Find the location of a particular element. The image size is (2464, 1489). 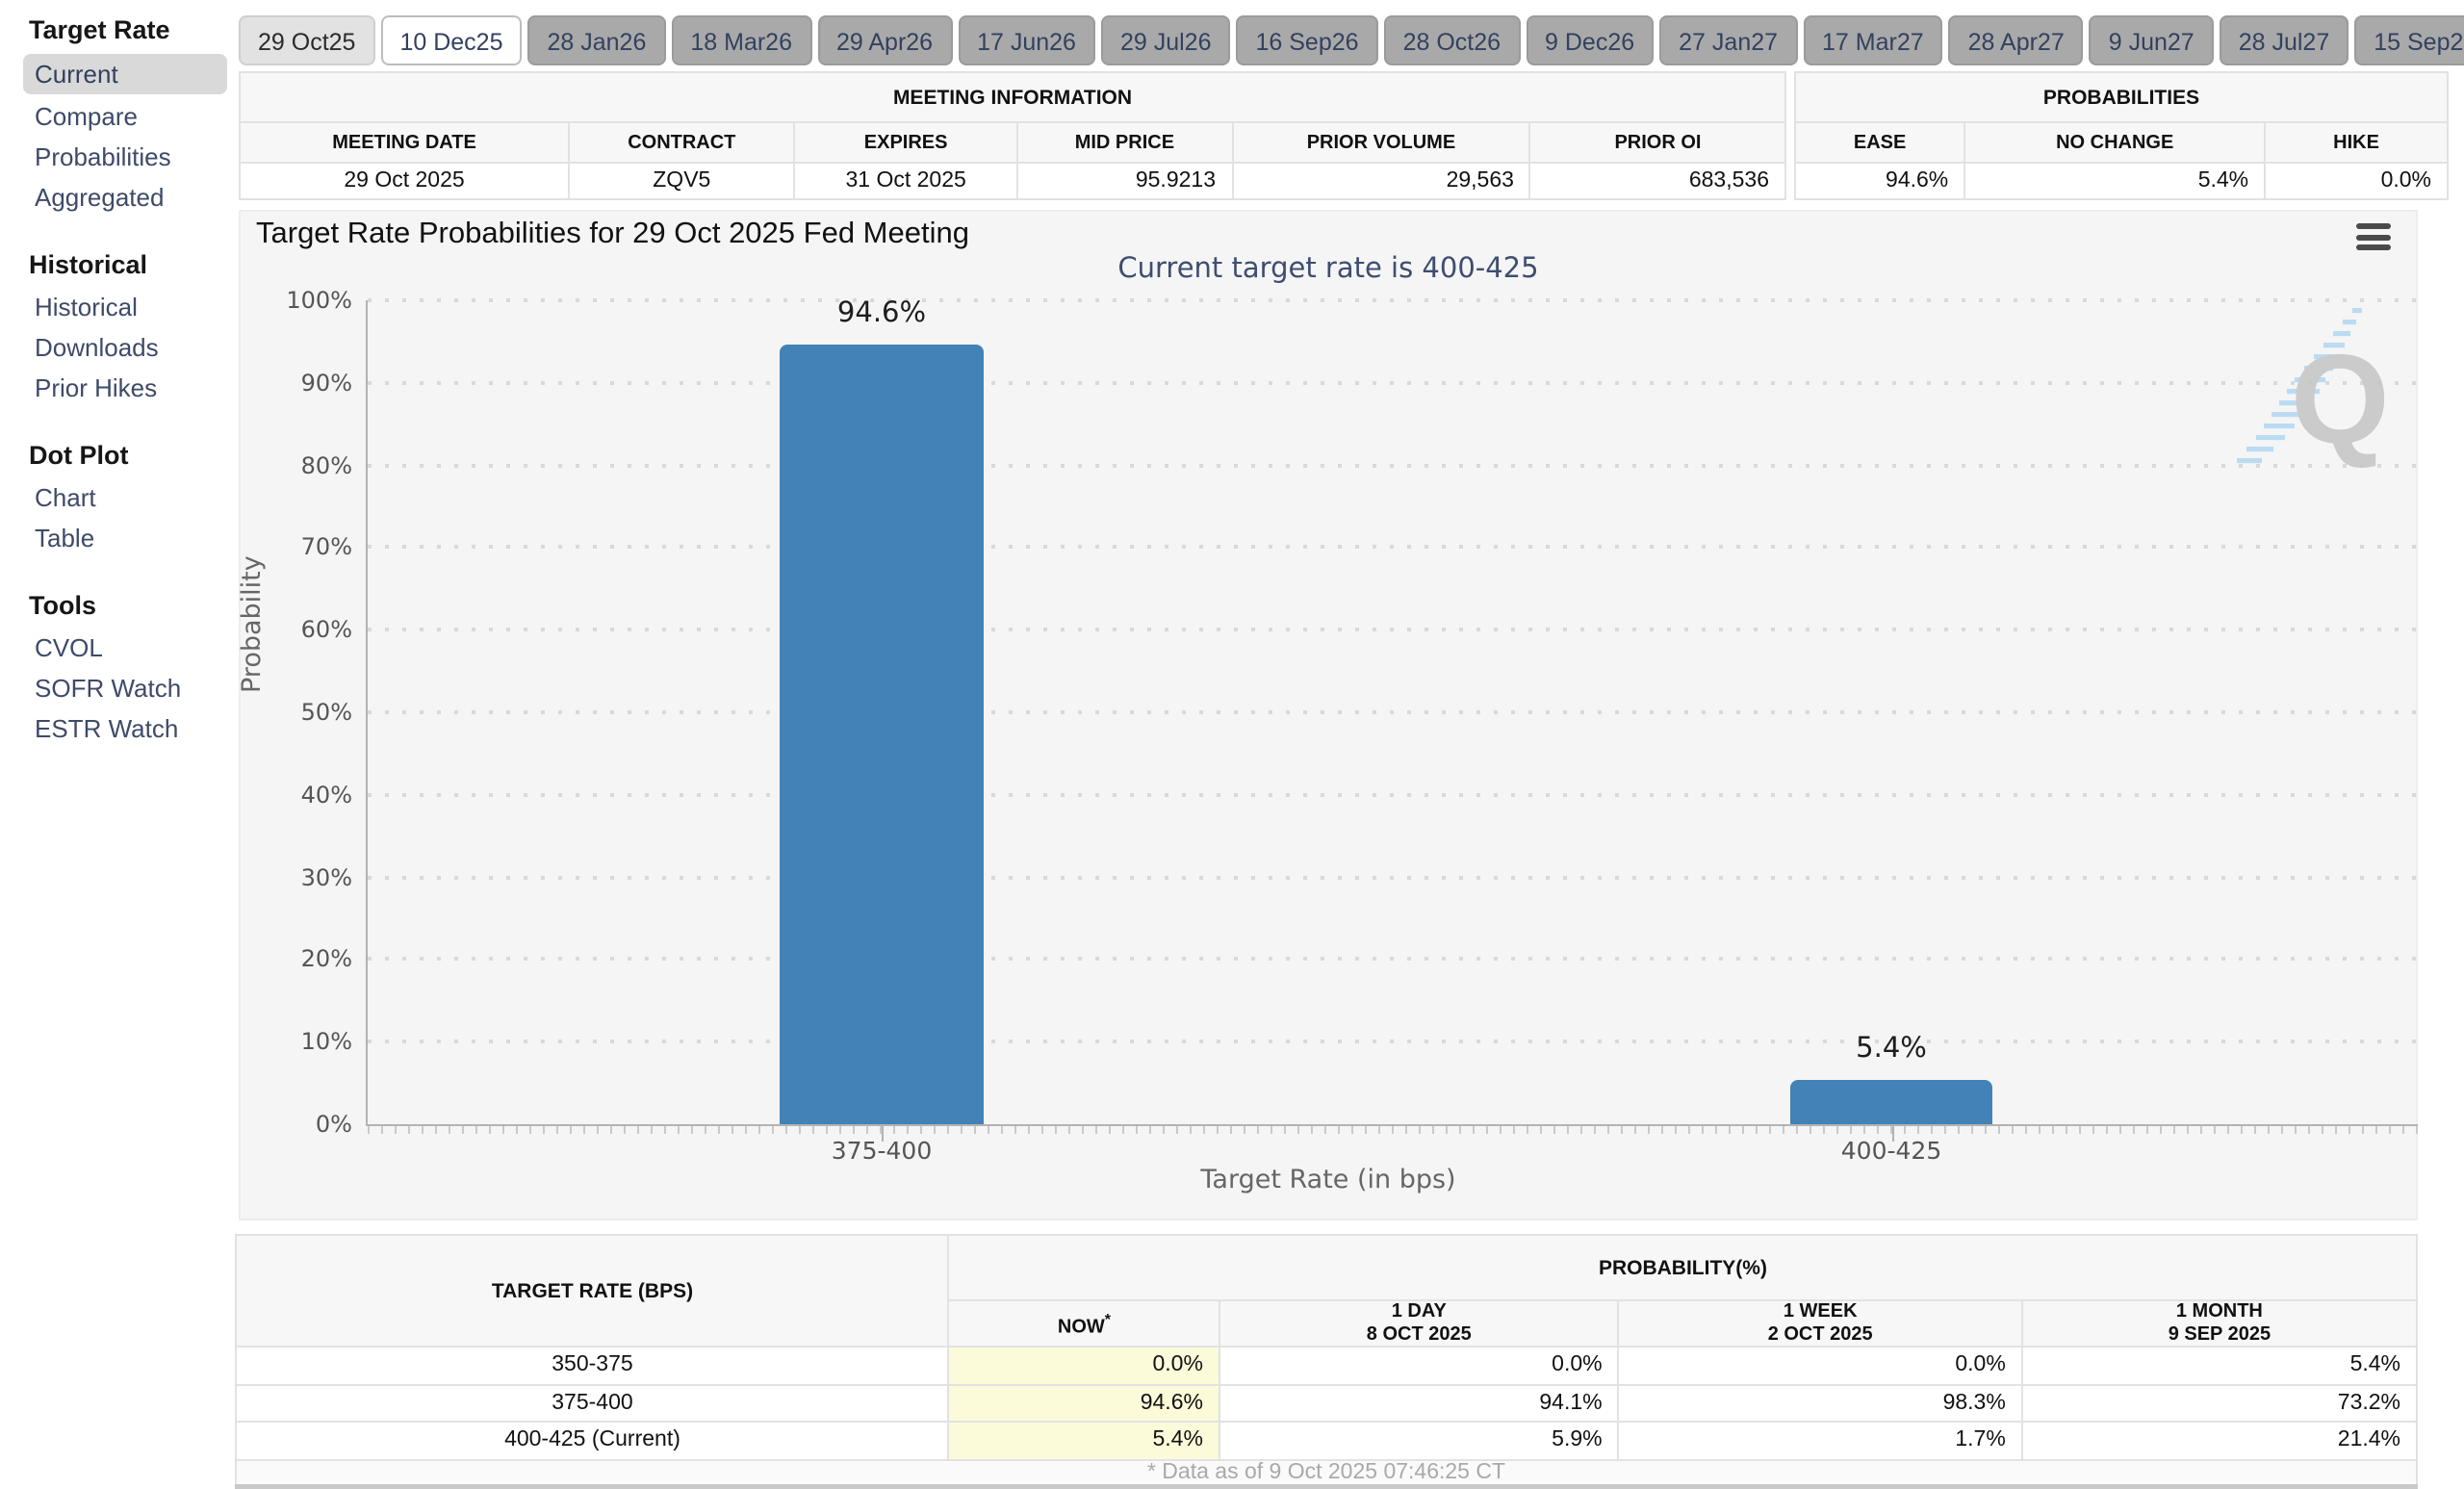

col-header-meeting-date: MEETING DATE is located at coordinates (404, 142).